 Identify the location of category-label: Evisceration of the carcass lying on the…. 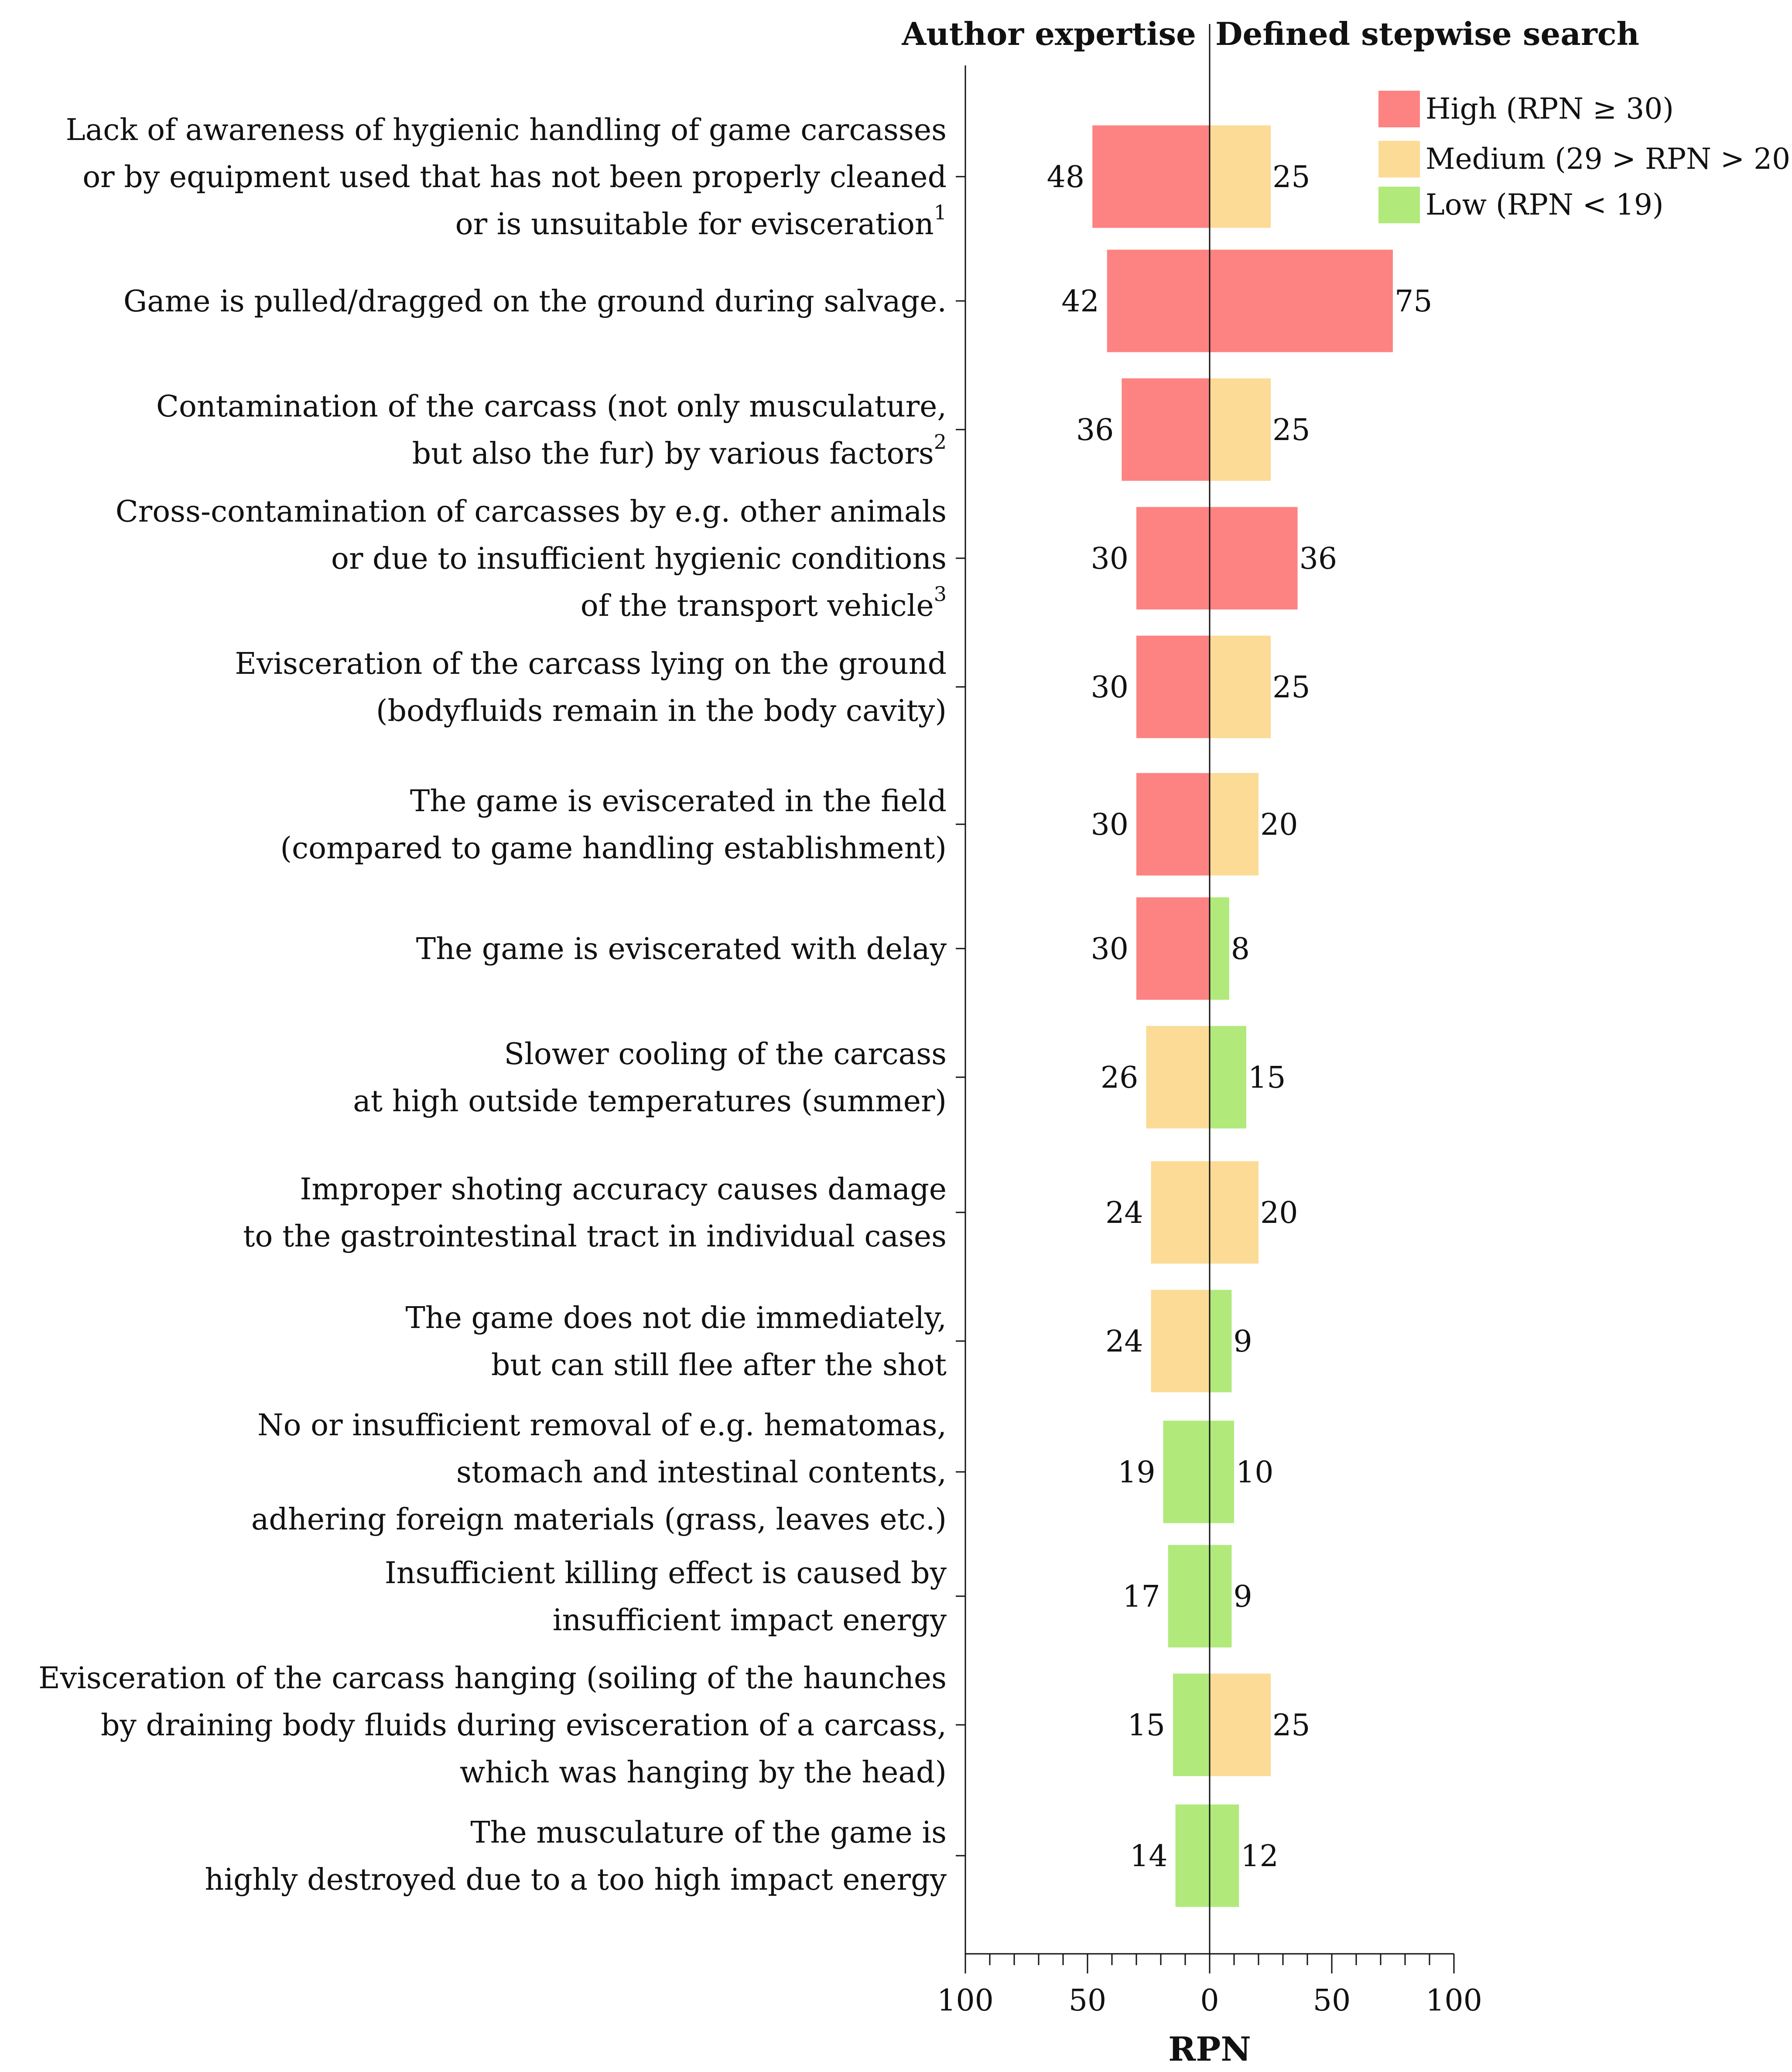
(591, 664).